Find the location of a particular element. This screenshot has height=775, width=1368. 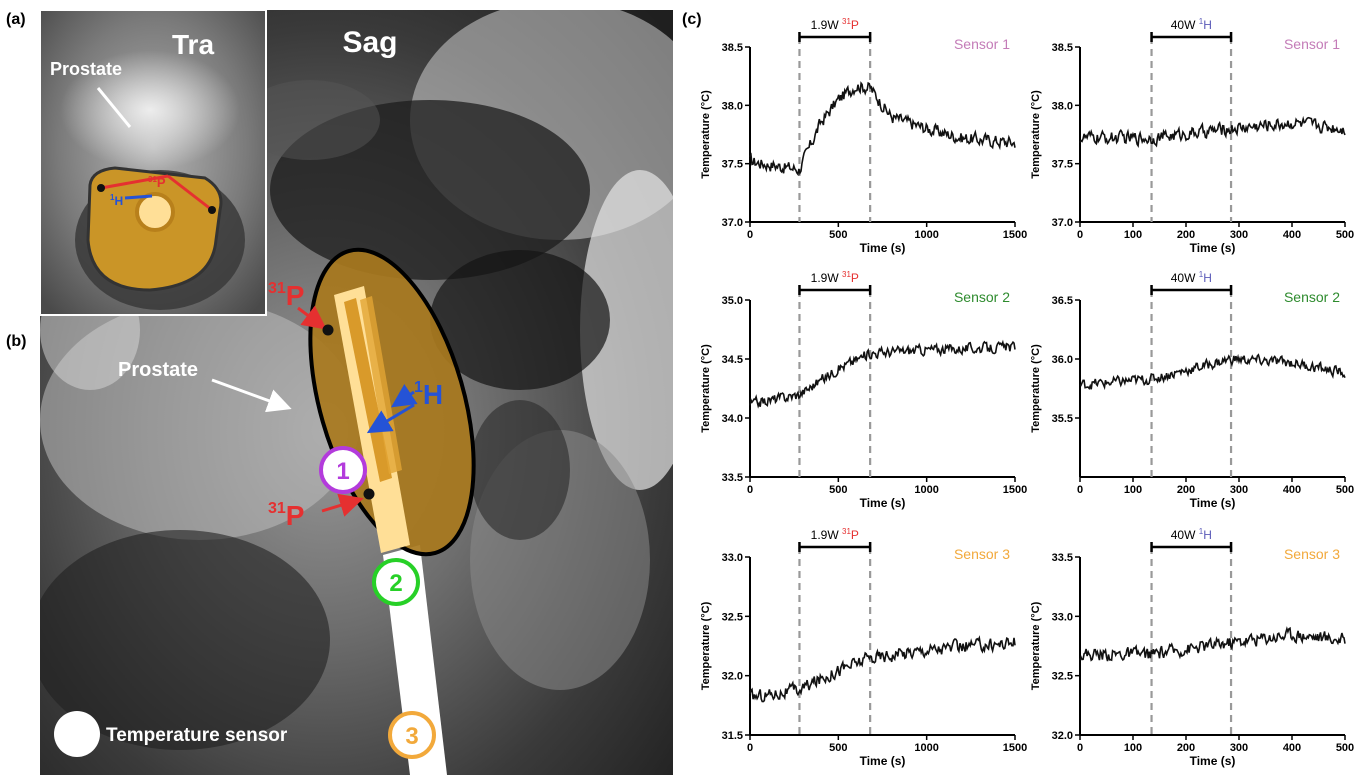

svg-text: 1 is located at coordinates (342, 471).